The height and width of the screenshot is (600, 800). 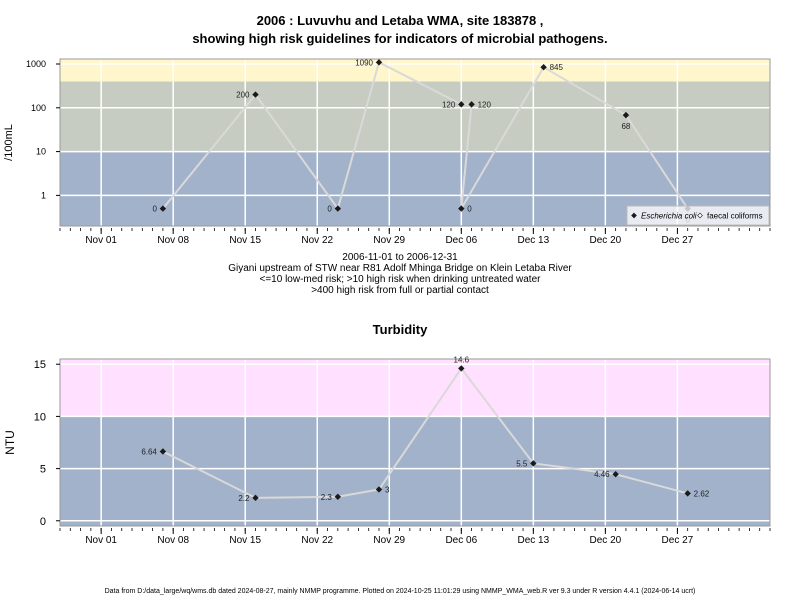 I want to click on y-tick-label: 0, so click(x=43, y=522).